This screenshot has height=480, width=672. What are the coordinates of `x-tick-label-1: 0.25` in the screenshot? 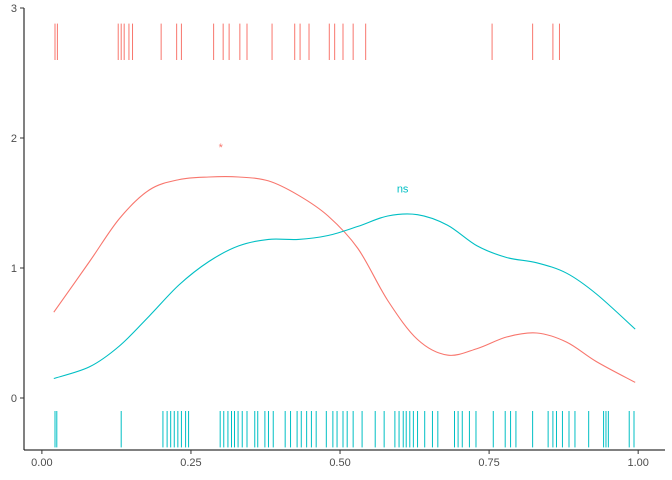 It's located at (190, 463).